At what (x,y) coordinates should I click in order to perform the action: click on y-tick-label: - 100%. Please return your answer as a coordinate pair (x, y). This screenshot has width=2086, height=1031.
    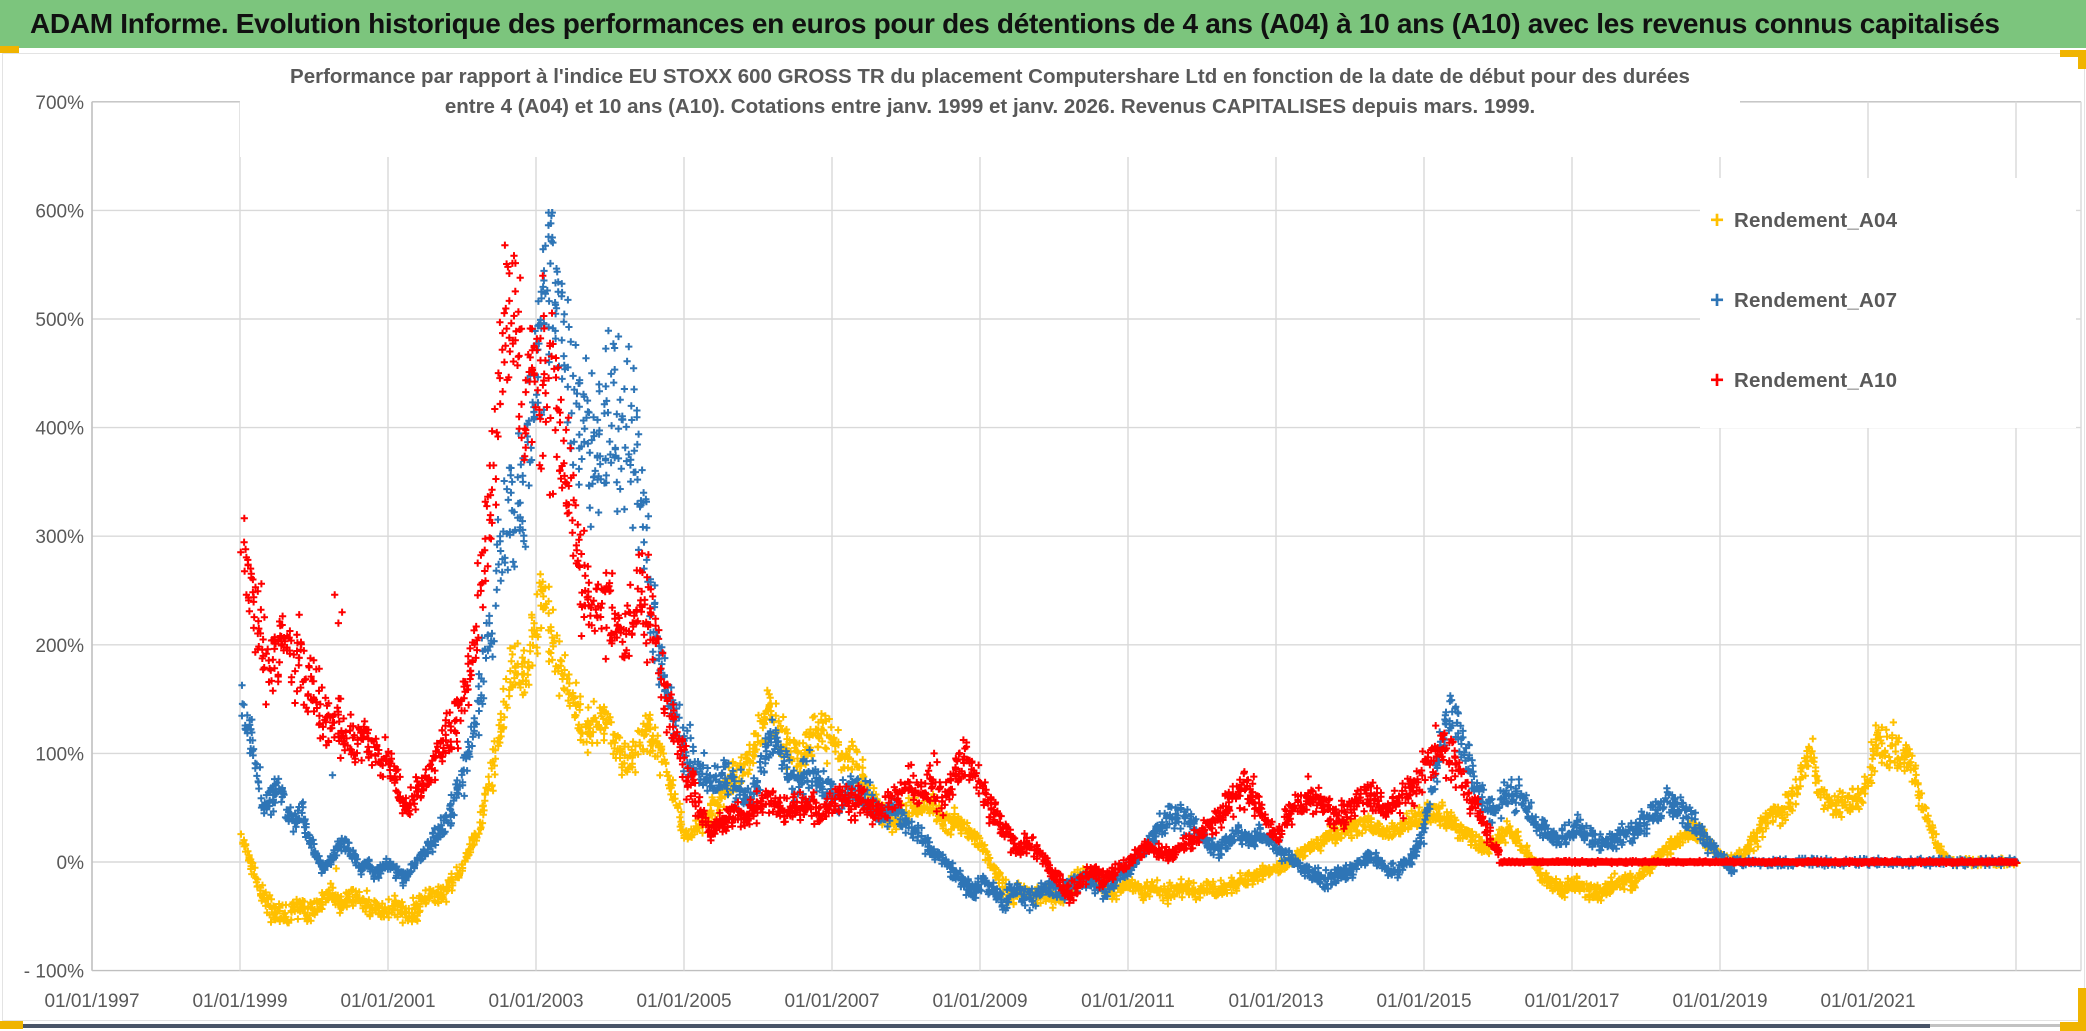
    Looking at the image, I should click on (54, 972).